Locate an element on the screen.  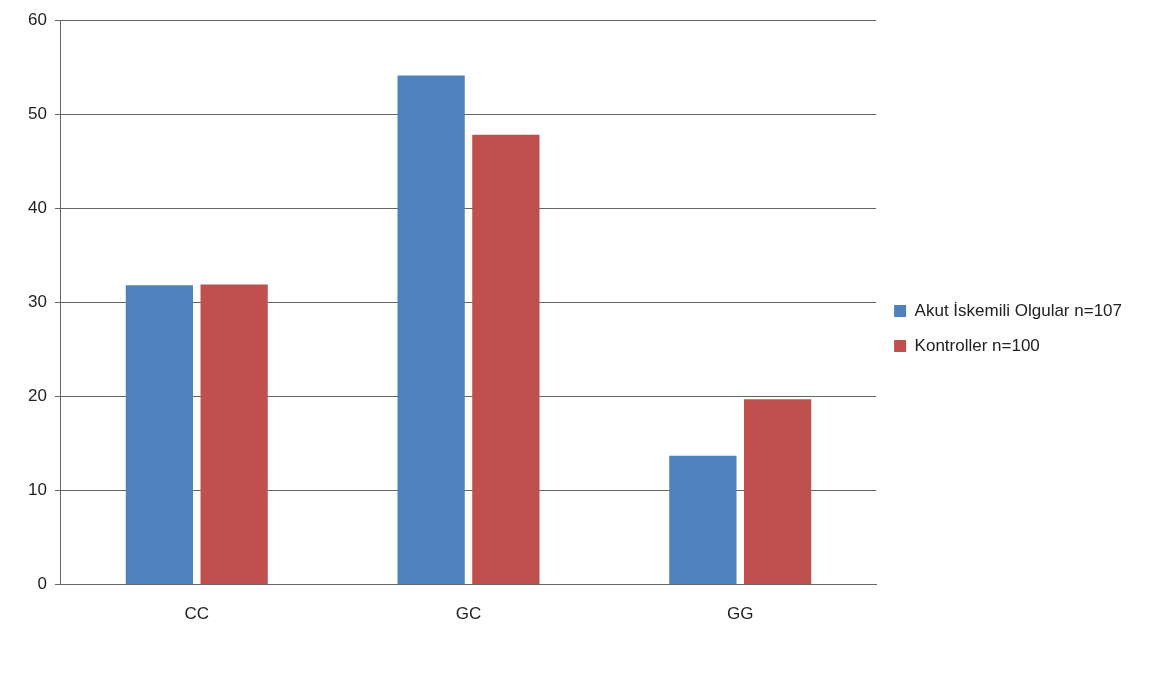
y-tick-label: 60 is located at coordinates (37, 19).